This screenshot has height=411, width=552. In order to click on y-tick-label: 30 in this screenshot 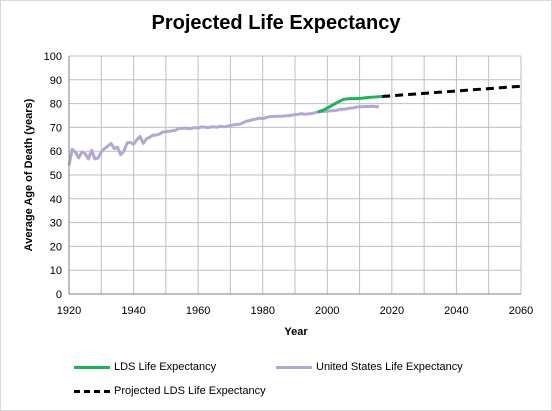, I will do `click(56, 224)`.